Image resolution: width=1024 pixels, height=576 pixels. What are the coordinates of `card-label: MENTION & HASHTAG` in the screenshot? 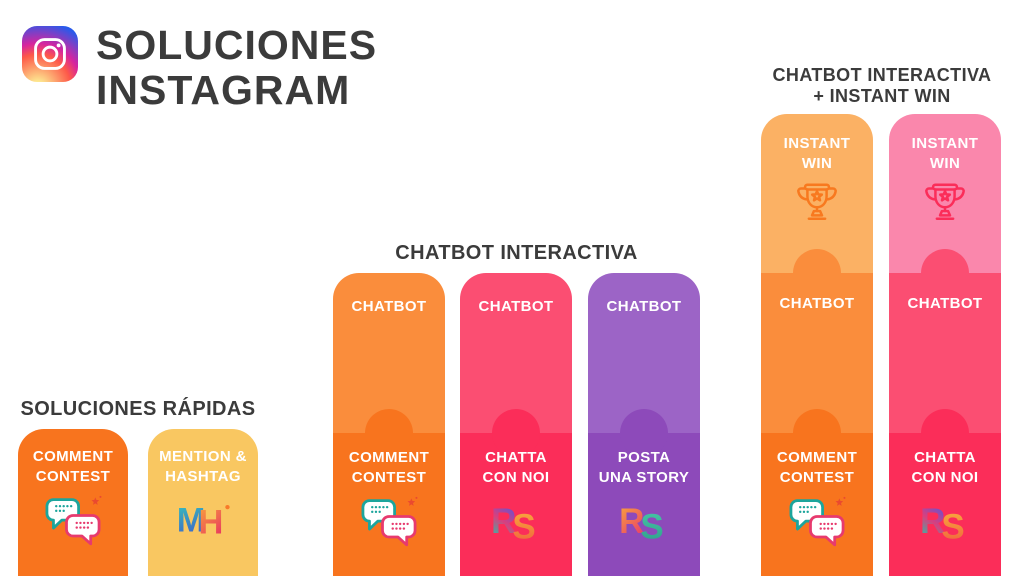 It's located at (203, 466).